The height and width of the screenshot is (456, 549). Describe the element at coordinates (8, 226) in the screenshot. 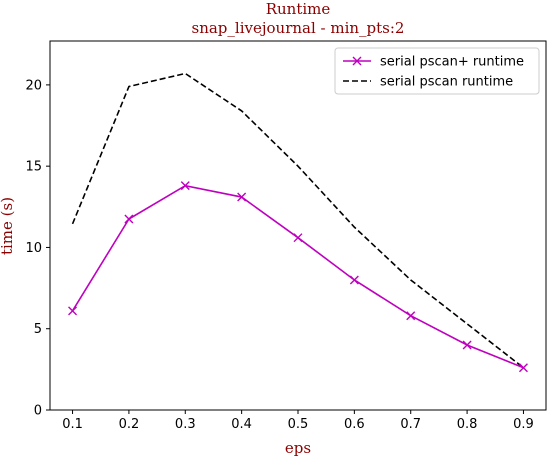

I see `y-axis-label: time (s)` at that location.